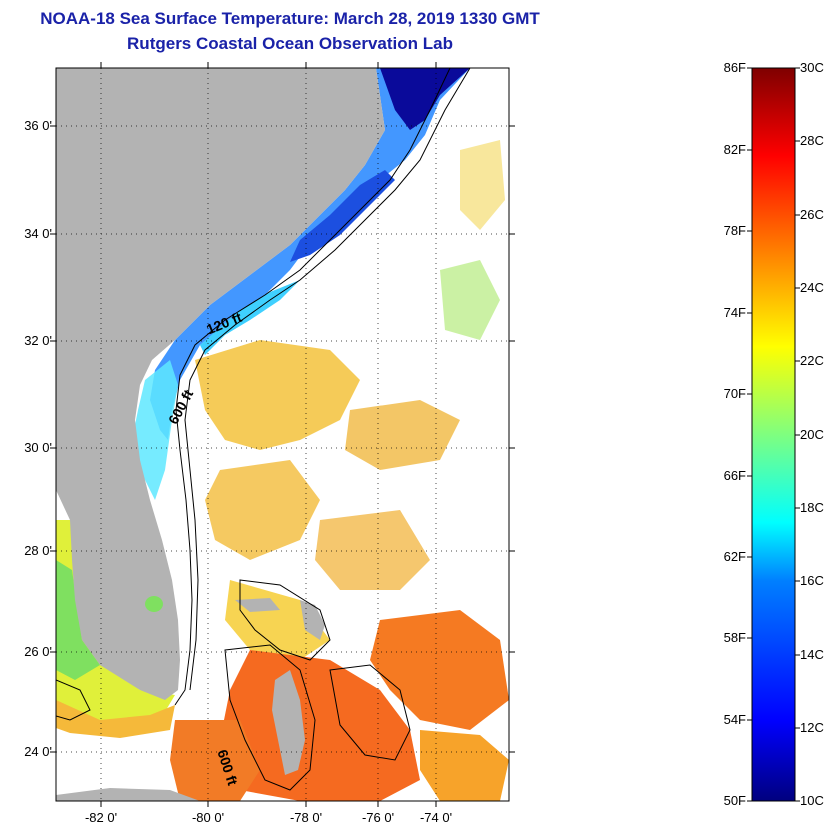 This screenshot has width=833, height=832. Describe the element at coordinates (38, 550) in the screenshot. I see `lat-label: 28 0'` at that location.